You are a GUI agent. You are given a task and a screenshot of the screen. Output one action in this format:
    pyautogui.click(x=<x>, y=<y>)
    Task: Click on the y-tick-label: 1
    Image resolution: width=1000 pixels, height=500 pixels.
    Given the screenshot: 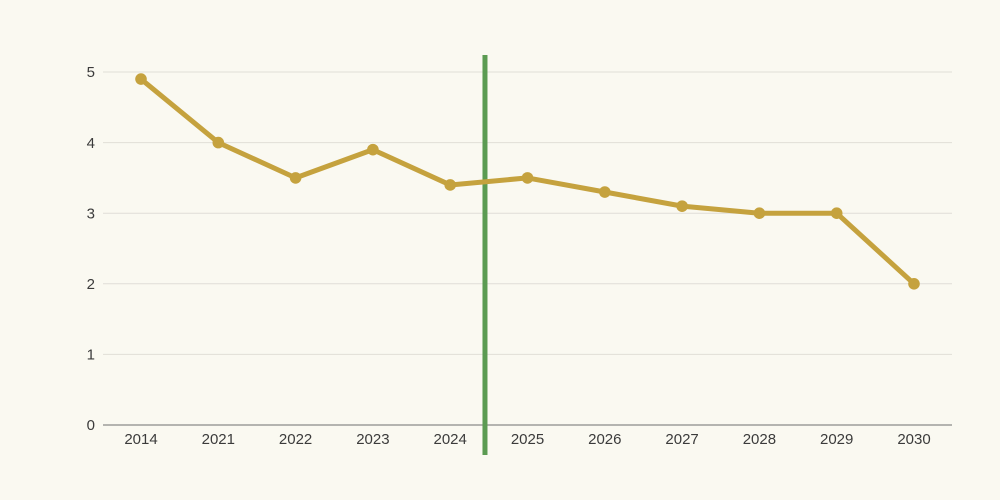 What is the action you would take?
    pyautogui.click(x=91, y=355)
    